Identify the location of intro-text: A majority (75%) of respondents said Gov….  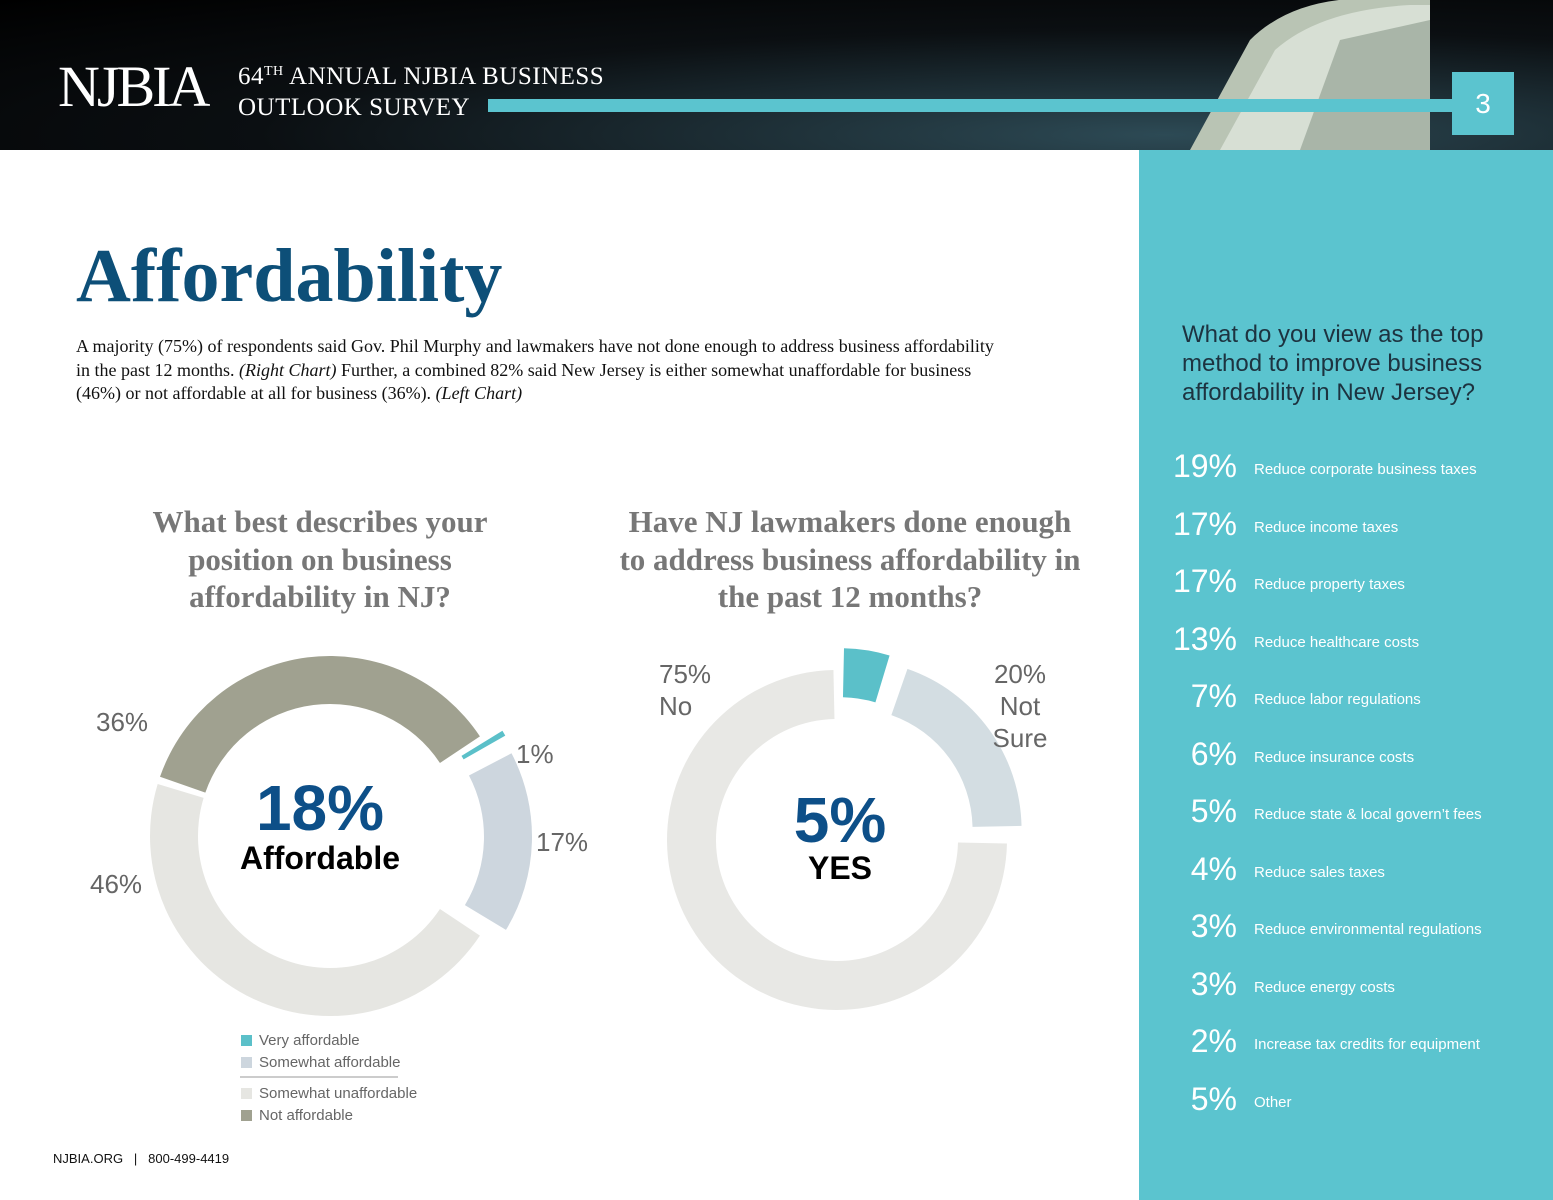
(535, 358).